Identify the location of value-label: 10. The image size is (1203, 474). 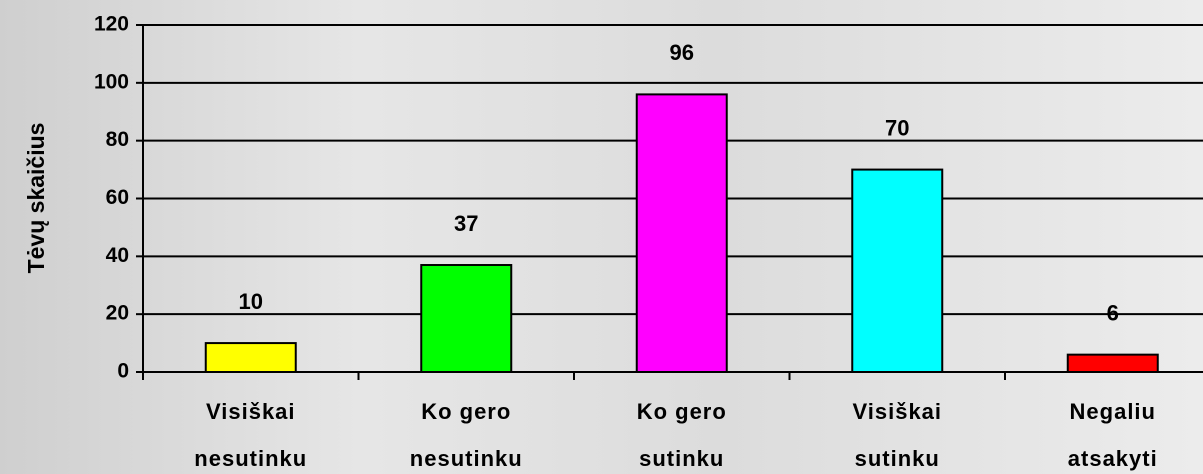
(251, 301).